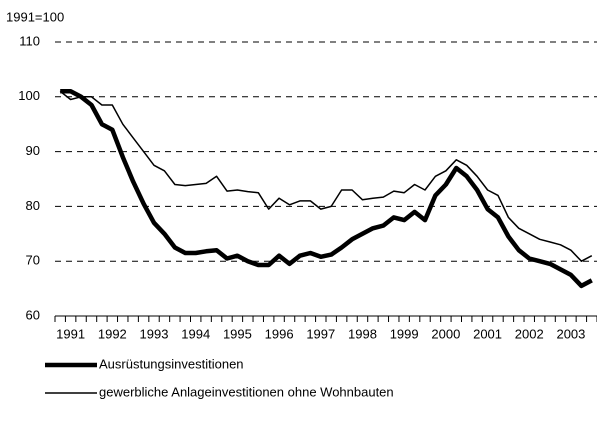 The height and width of the screenshot is (430, 597). I want to click on x-tick-label: 2002, so click(529, 333).